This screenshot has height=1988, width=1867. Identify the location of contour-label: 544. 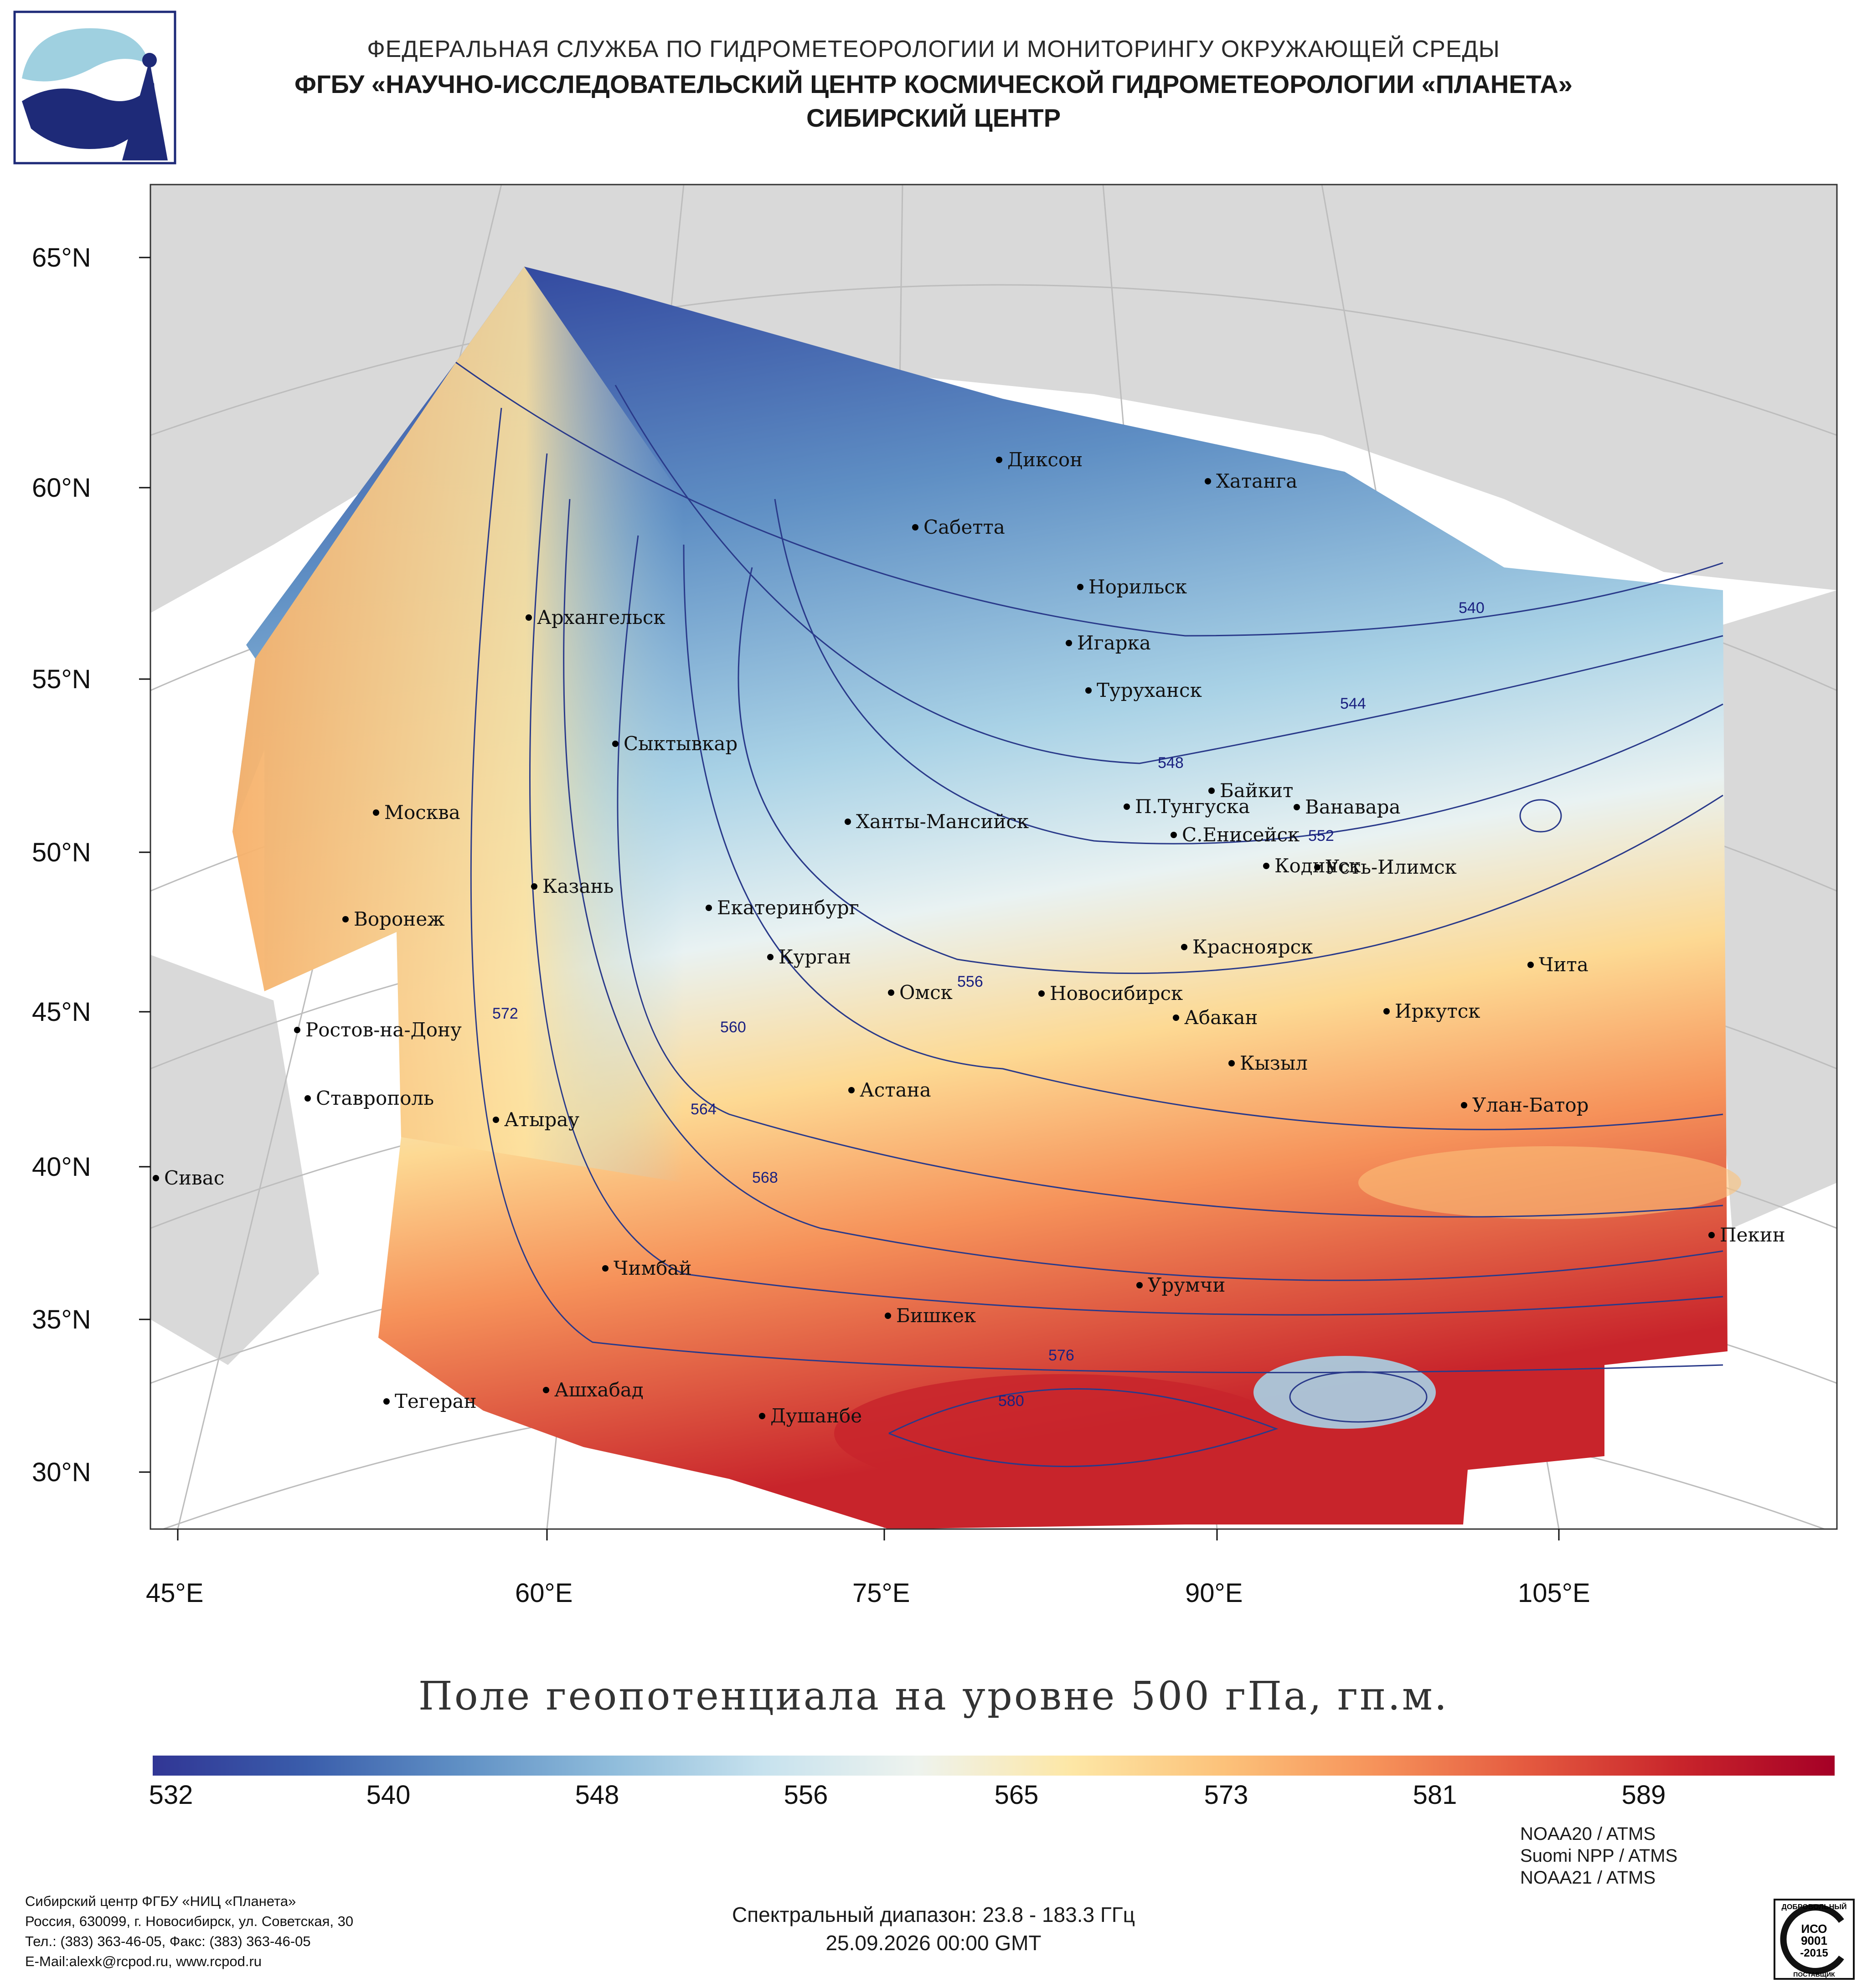
(1353, 704).